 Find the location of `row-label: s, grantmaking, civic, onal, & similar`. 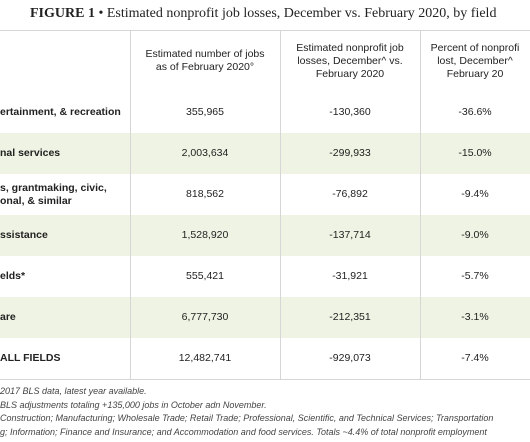

row-label: s, grantmaking, civic, onal, & similar is located at coordinates (64, 194).